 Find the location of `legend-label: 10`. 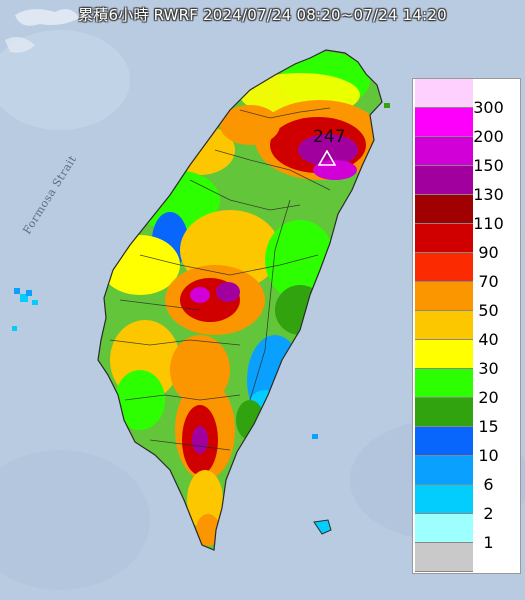

legend-label: 10 is located at coordinates (488, 455).